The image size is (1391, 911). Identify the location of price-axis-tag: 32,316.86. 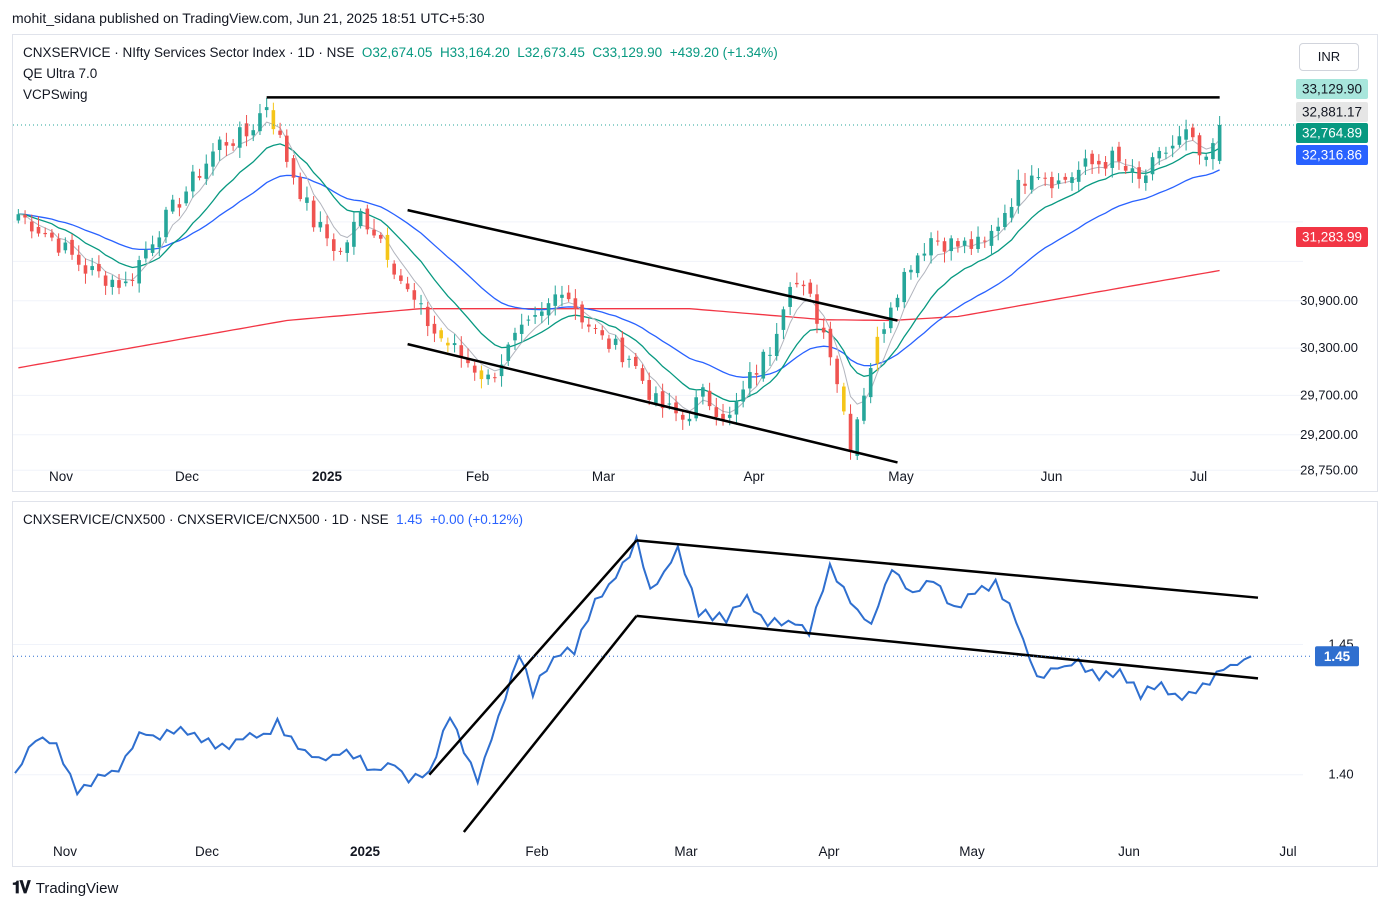
(1332, 155).